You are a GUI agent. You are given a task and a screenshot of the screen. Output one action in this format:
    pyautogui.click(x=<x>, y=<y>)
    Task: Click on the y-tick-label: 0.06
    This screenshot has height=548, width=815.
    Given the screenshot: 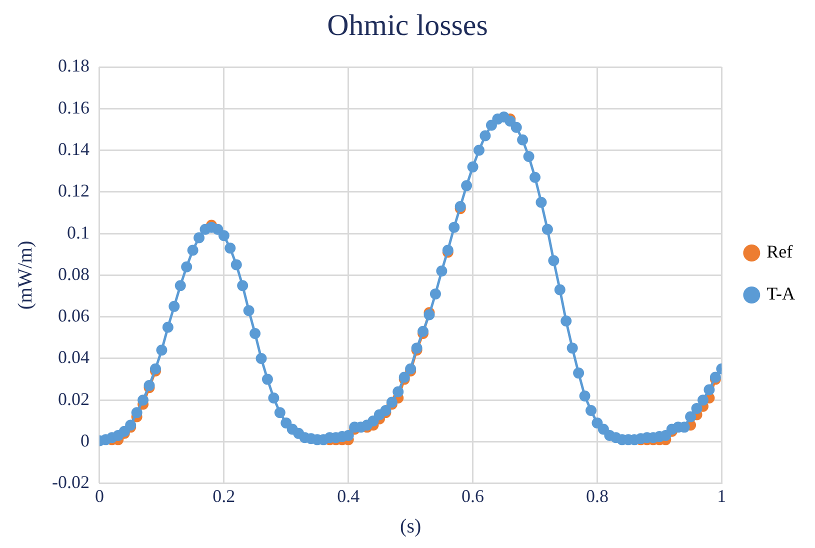 What is the action you would take?
    pyautogui.click(x=74, y=316)
    